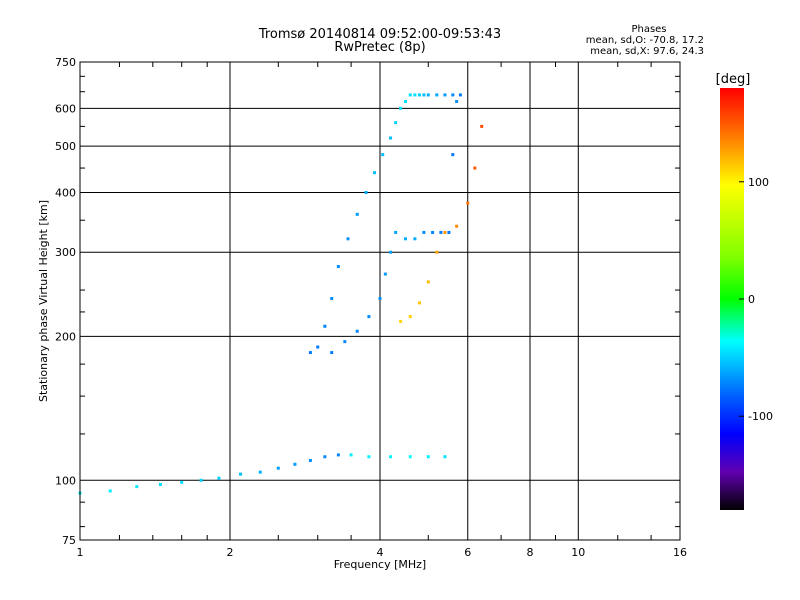  Describe the element at coordinates (80, 552) in the screenshot. I see `x-tick-label: 1` at that location.